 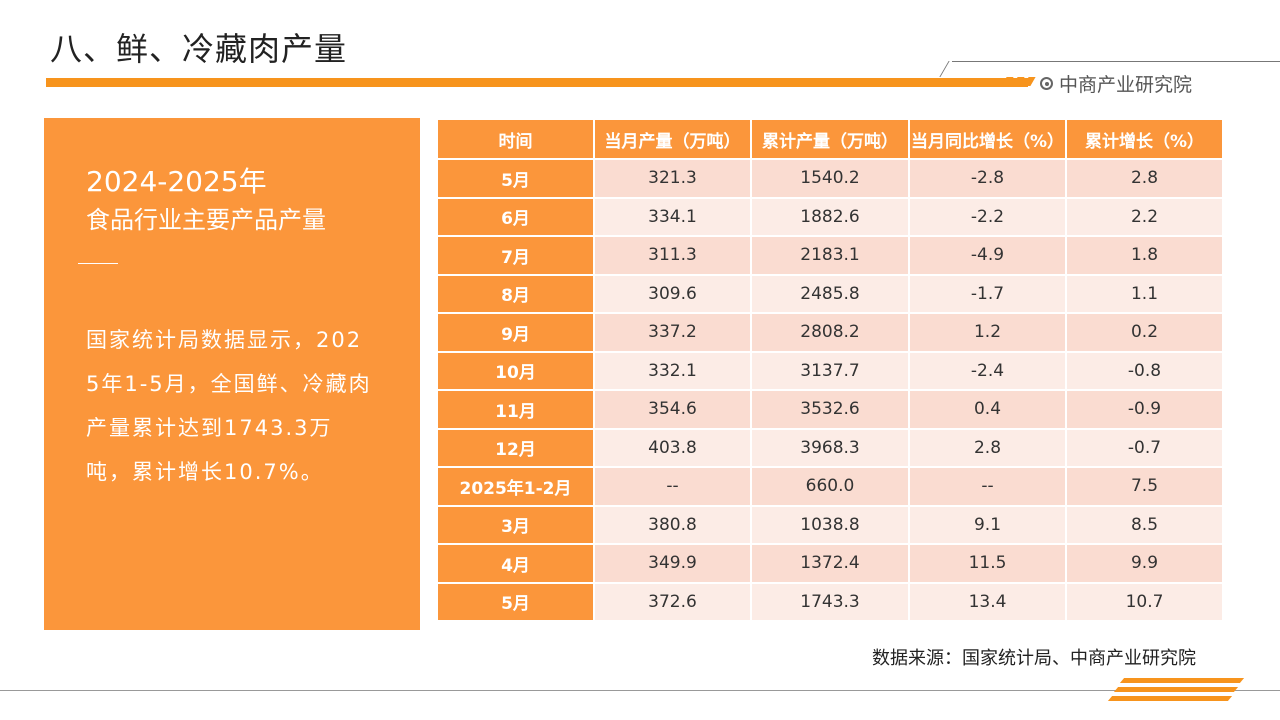 What do you see at coordinates (987, 139) in the screenshot?
I see `table-header-cell: 当月同比增长（%）` at bounding box center [987, 139].